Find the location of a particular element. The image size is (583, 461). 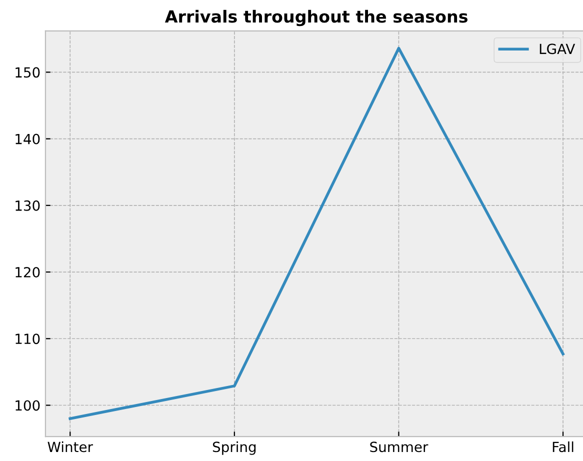

y-tick-label: 100 is located at coordinates (28, 405).